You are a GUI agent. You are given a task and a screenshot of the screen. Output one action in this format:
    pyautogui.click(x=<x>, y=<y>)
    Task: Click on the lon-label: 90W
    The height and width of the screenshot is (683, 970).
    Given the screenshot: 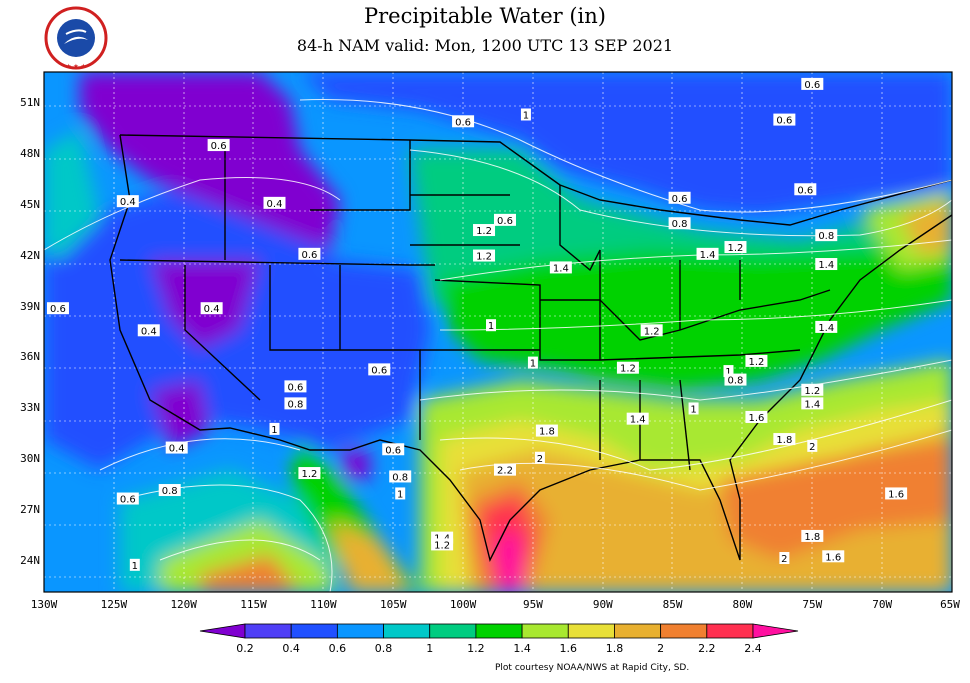 What is the action you would take?
    pyautogui.click(x=602, y=604)
    